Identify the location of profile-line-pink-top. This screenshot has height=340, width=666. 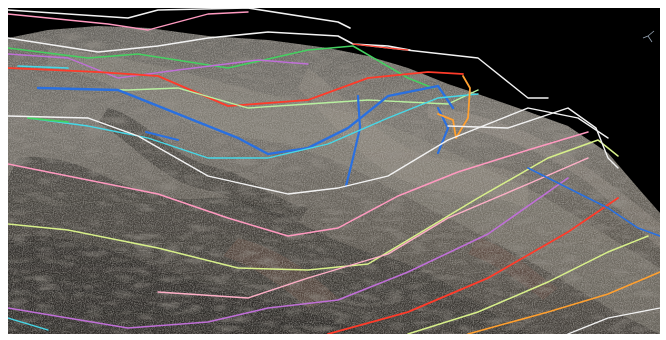
(128, 21).